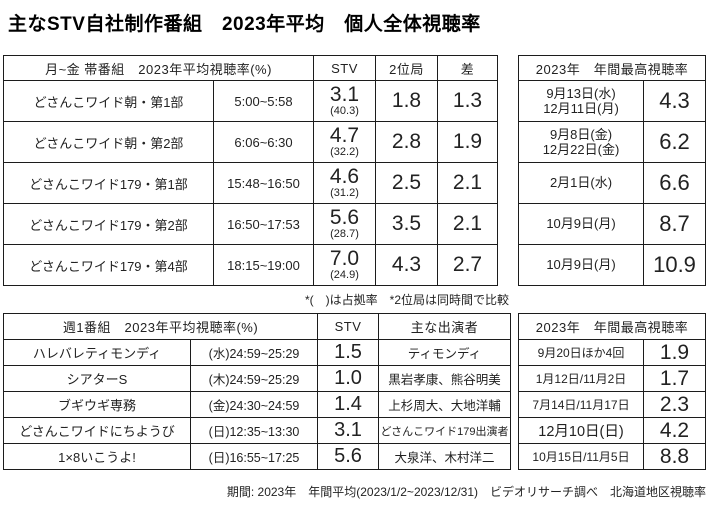  I want to click on weekday-peak-header-row: 2023年 年間最高視聴率, so click(612, 68).